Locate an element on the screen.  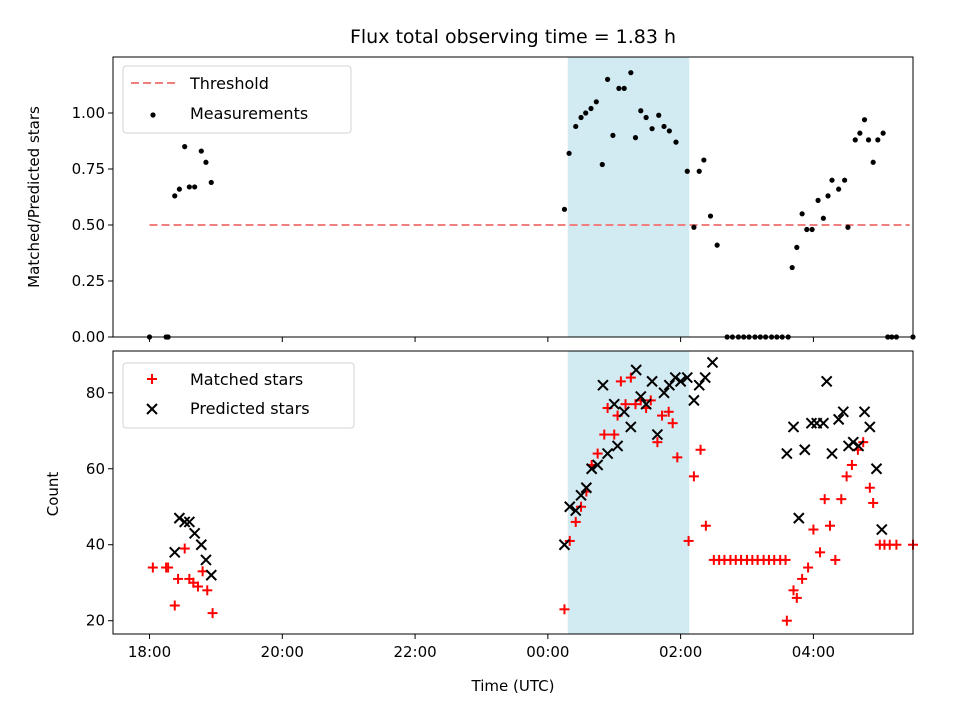
ratio-ylabel: Matched/Predicted stars is located at coordinates (34, 197).